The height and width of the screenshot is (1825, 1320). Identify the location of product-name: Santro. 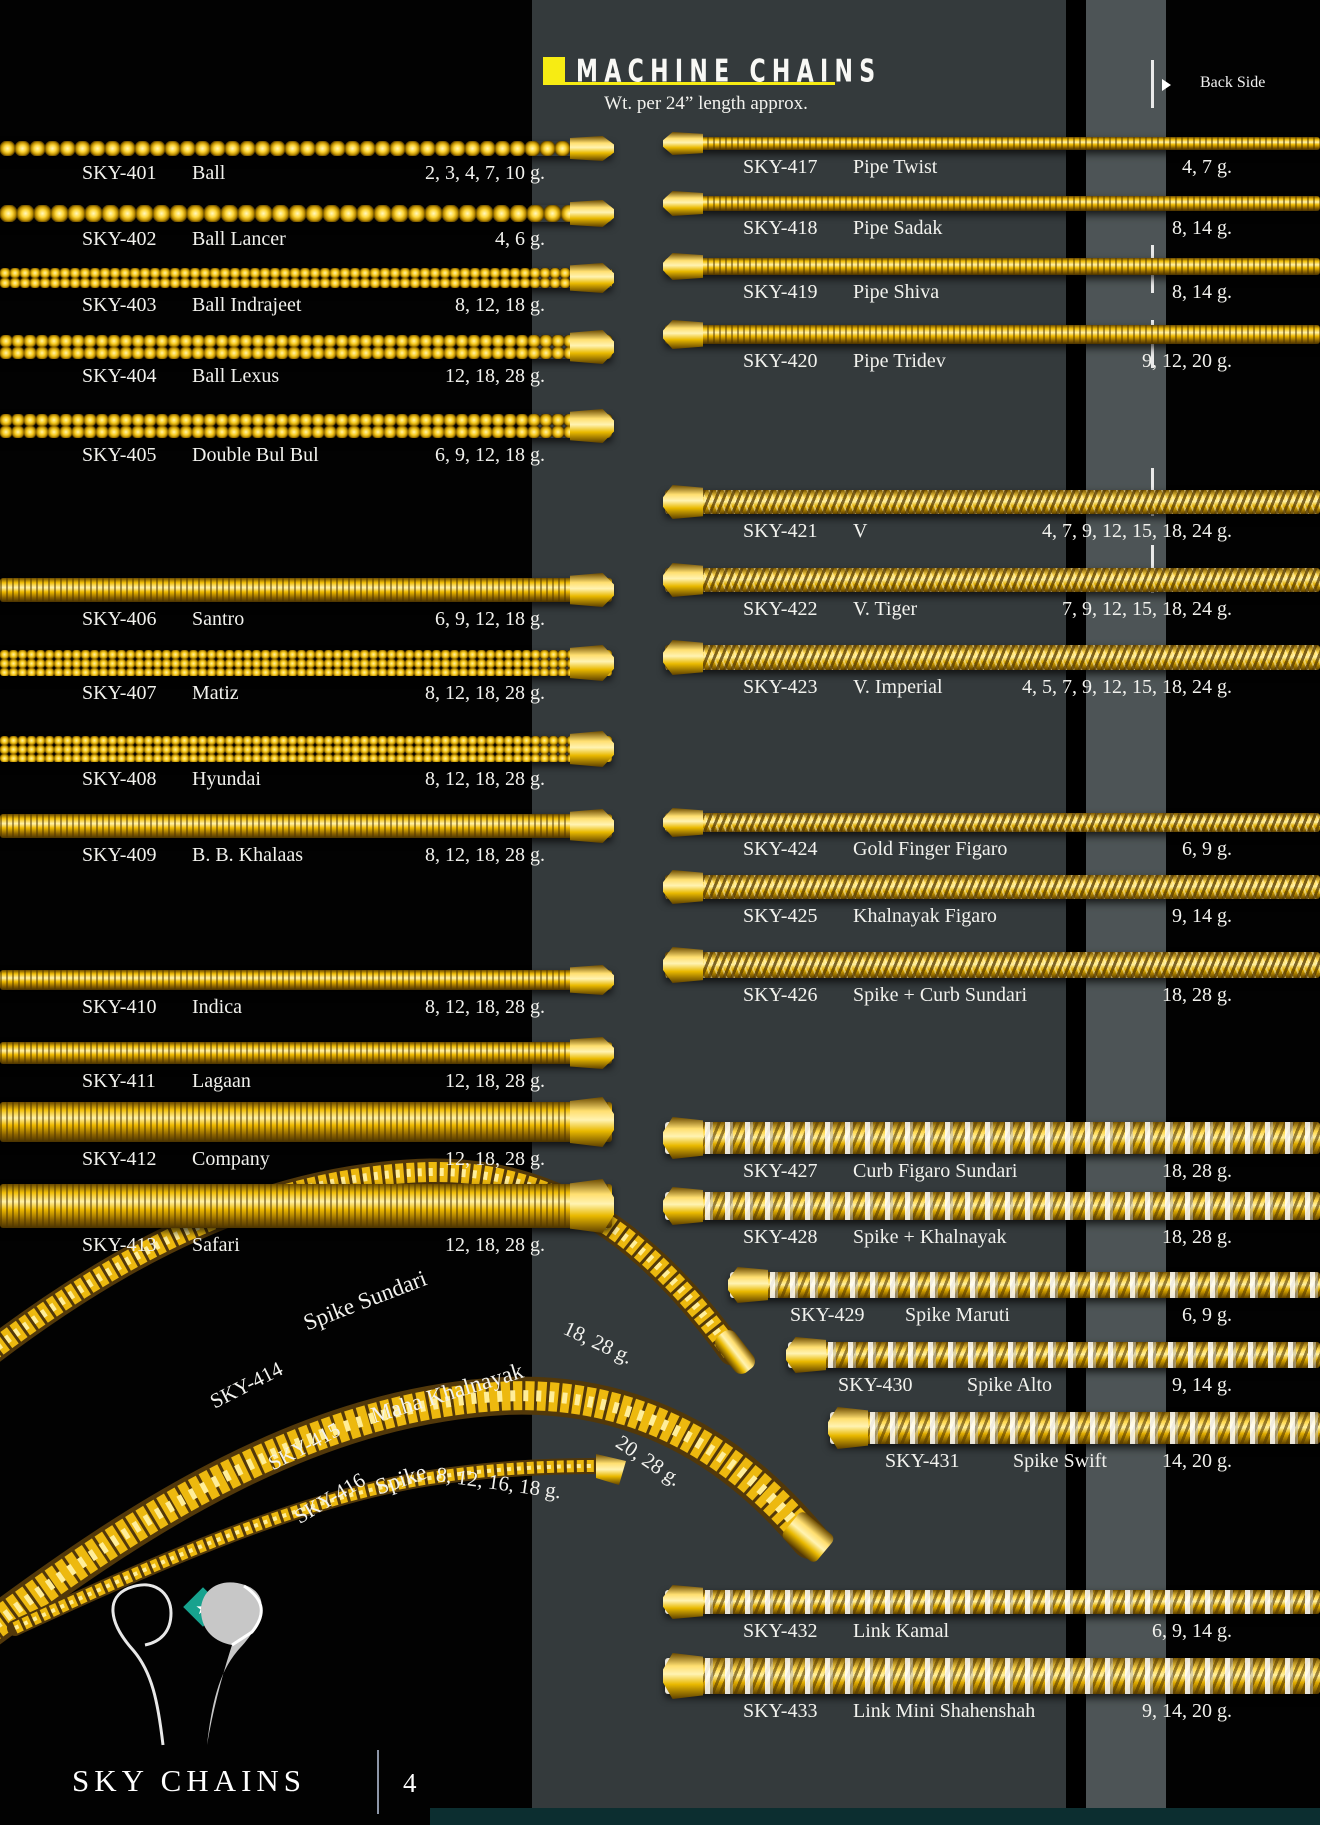
(218, 619).